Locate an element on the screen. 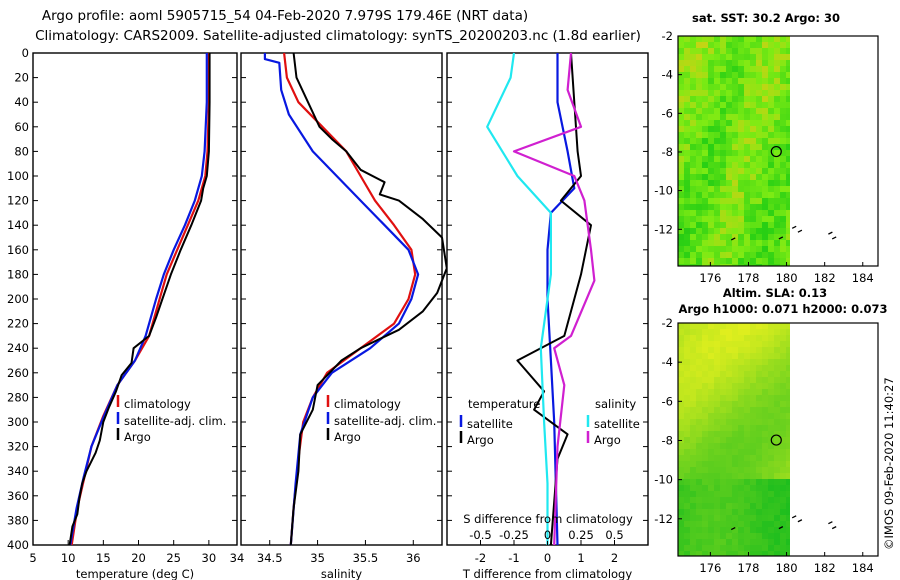 This screenshot has height=580, width=900. s-difference-tick-label: -0.25 is located at coordinates (514, 535).